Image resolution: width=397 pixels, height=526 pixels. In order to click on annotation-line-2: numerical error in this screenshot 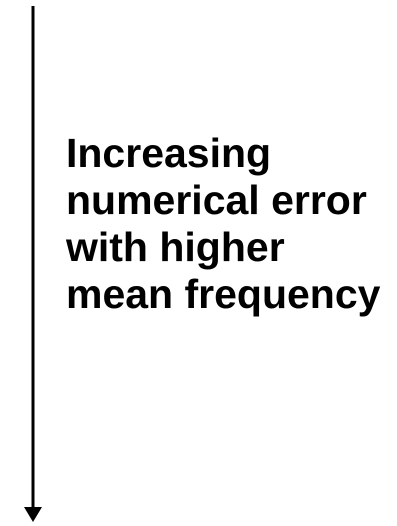, I will do `click(216, 200)`.